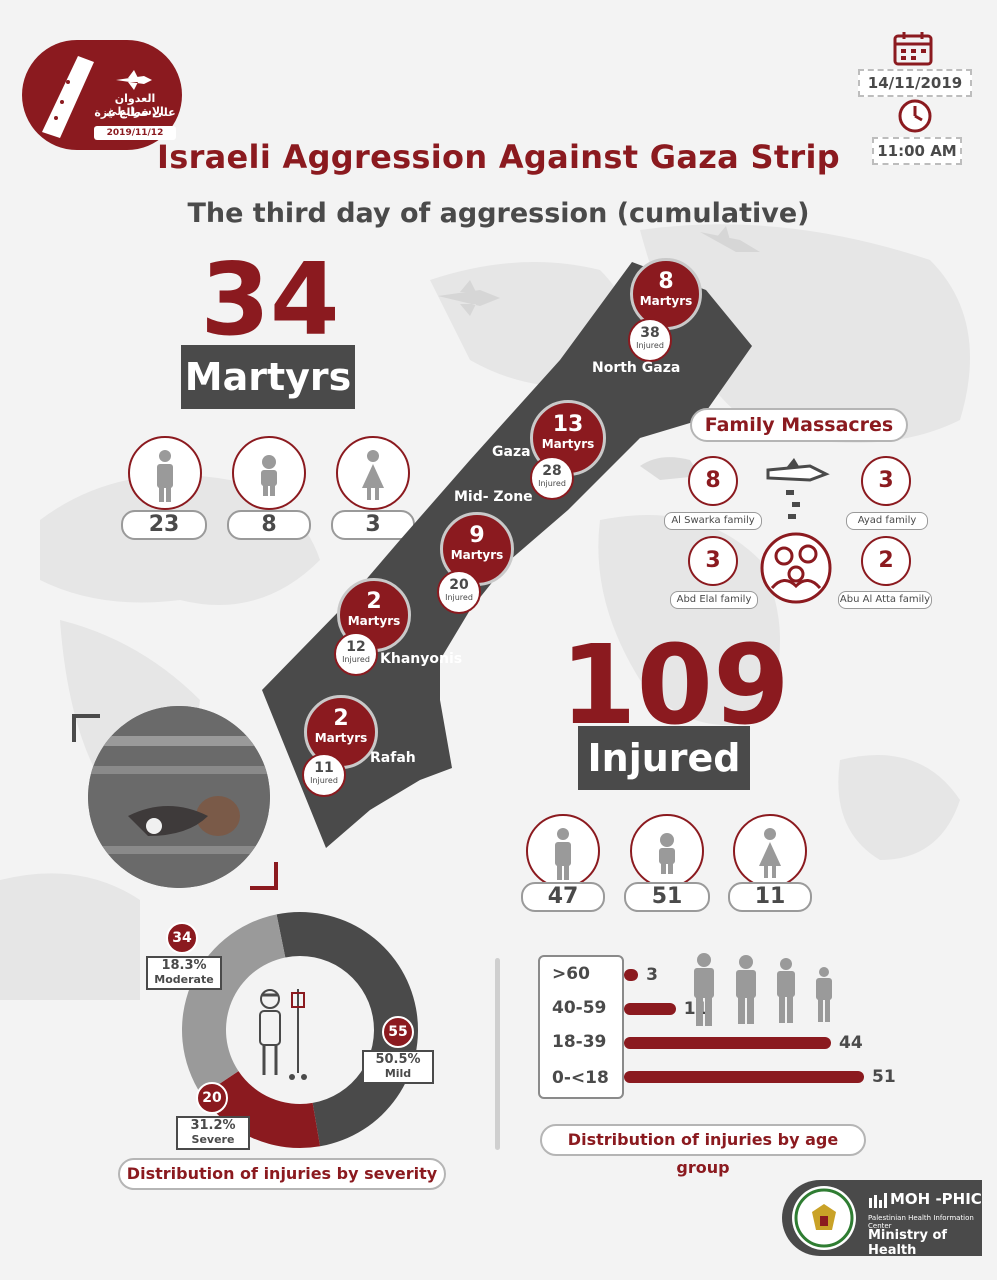 This screenshot has height=1280, width=997. Describe the element at coordinates (921, 1222) in the screenshot. I see `moh-center: Palestinian Health Information Center` at that location.